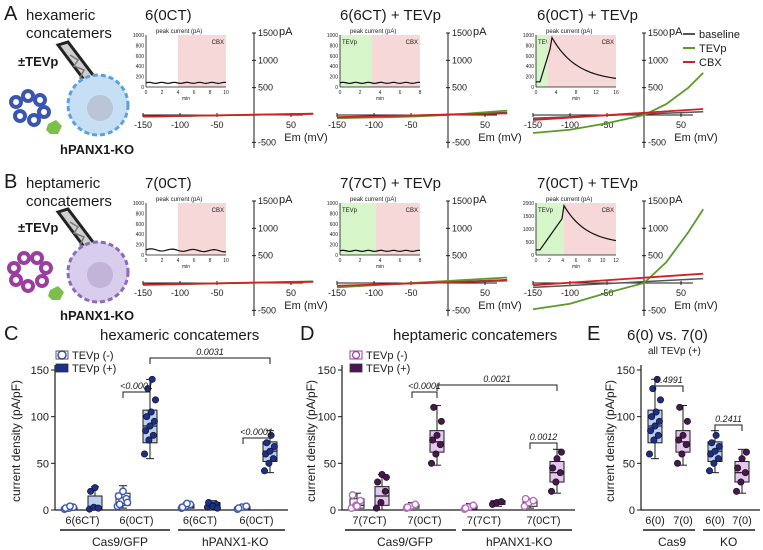 The height and width of the screenshot is (550, 763). Describe the element at coordinates (618, 103) in the screenshot. I see `iv-tevp-curve` at that location.